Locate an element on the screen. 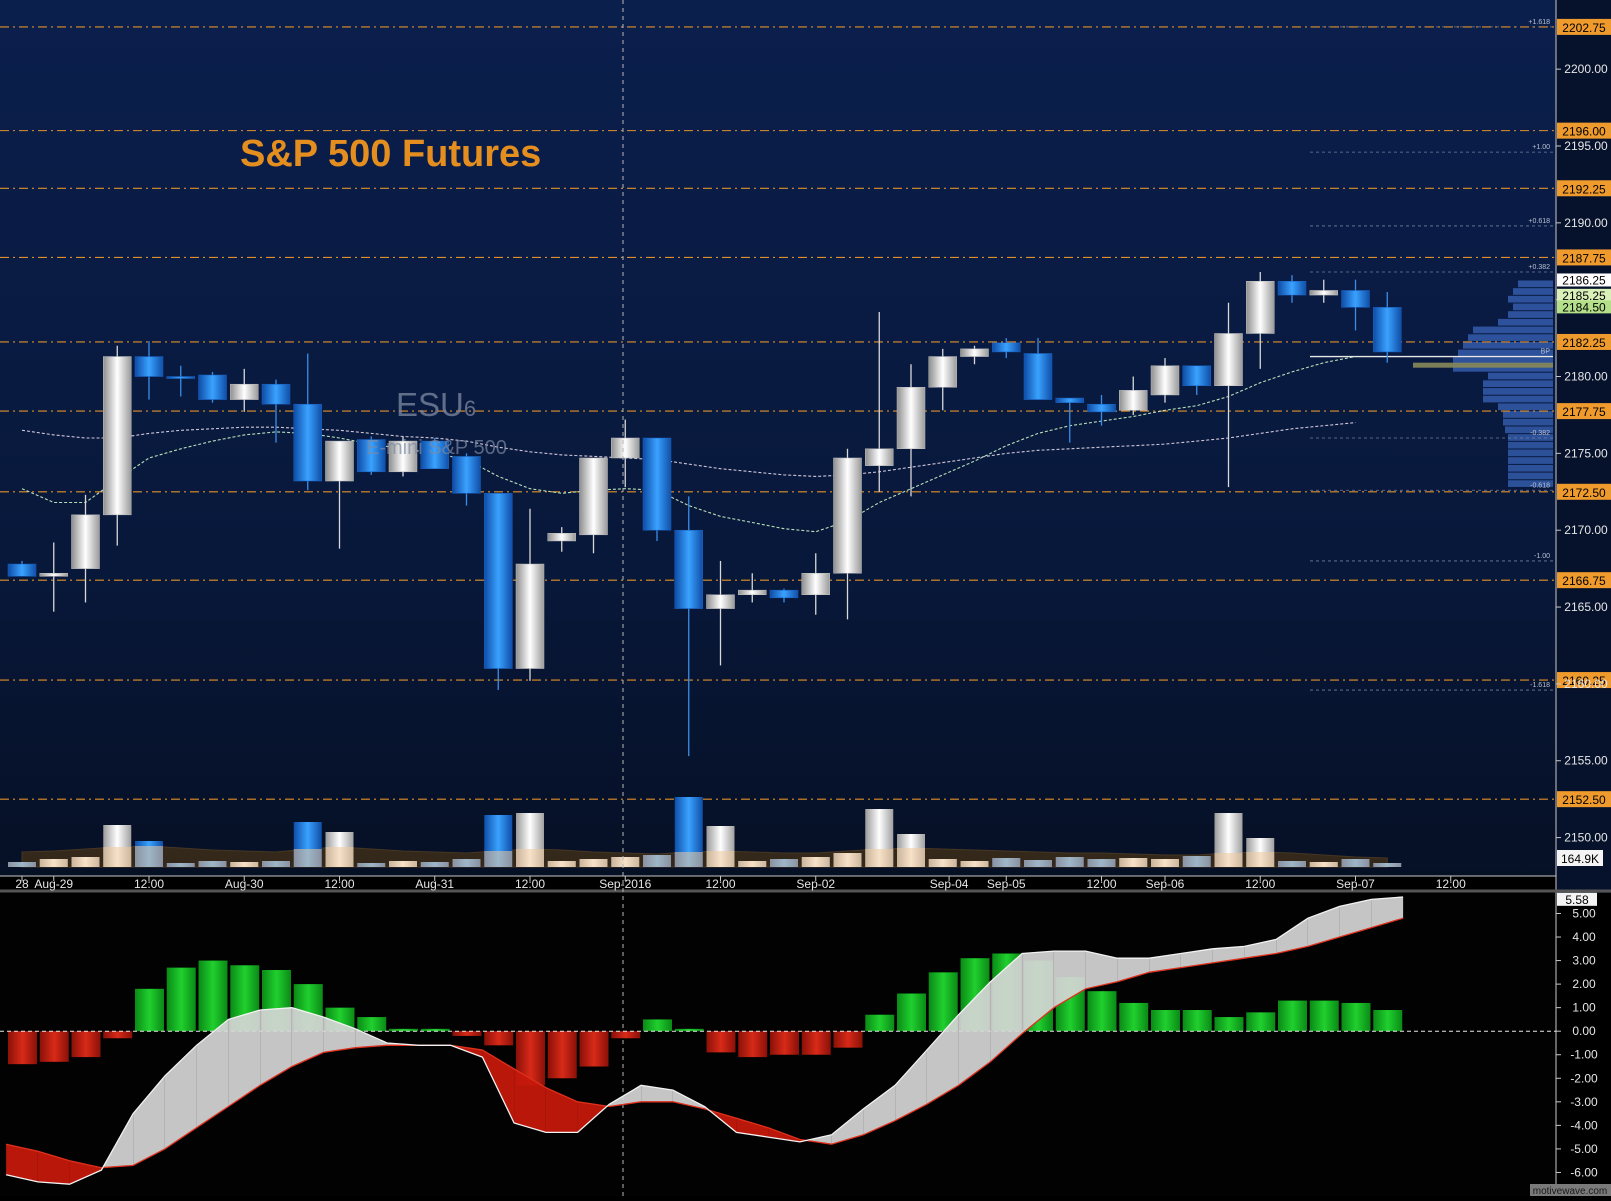 The height and width of the screenshot is (1201, 1611). macd-axis-background is located at coordinates (1583, 1044).